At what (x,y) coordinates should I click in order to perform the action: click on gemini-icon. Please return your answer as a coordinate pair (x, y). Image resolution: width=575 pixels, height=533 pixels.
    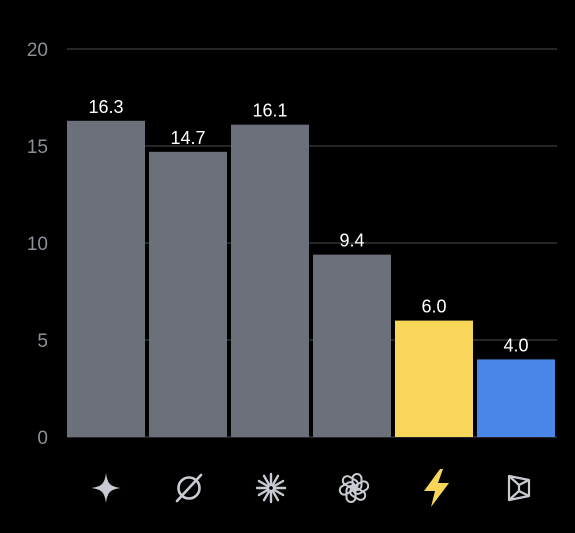
    Looking at the image, I should click on (106, 488).